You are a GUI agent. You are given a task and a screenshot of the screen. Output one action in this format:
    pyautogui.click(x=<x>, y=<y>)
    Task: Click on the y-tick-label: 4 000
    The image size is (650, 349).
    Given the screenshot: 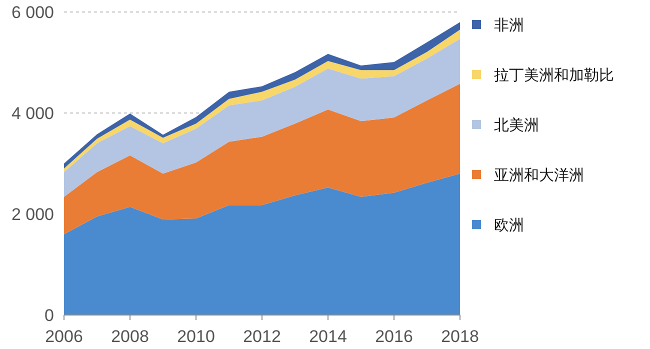 What is the action you would take?
    pyautogui.click(x=32, y=113)
    